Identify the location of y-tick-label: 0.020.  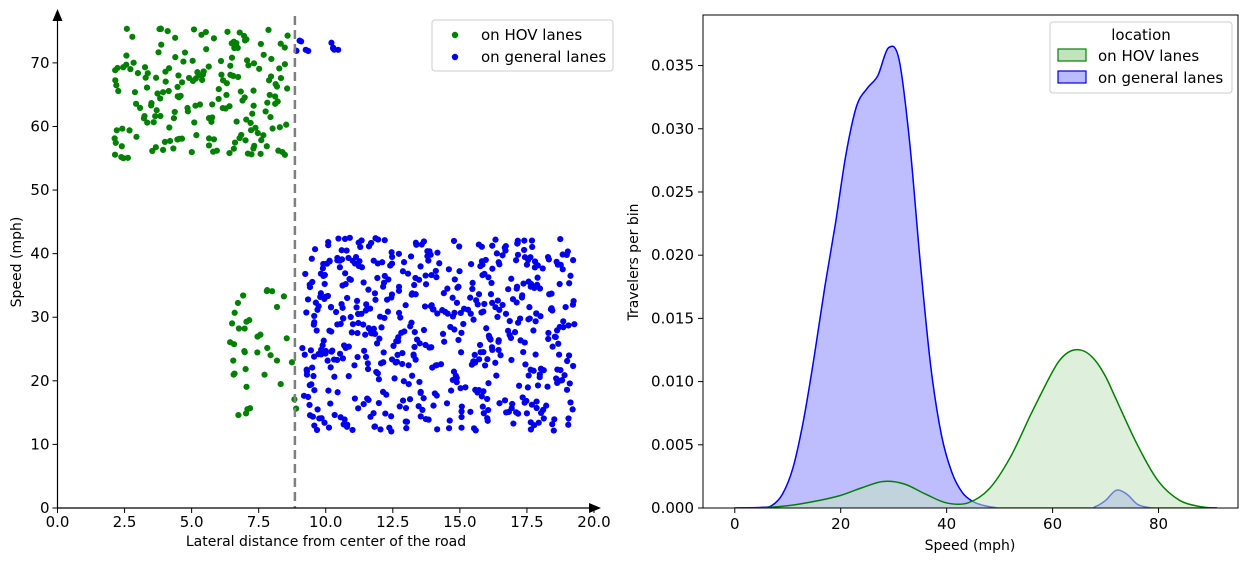
(672, 255).